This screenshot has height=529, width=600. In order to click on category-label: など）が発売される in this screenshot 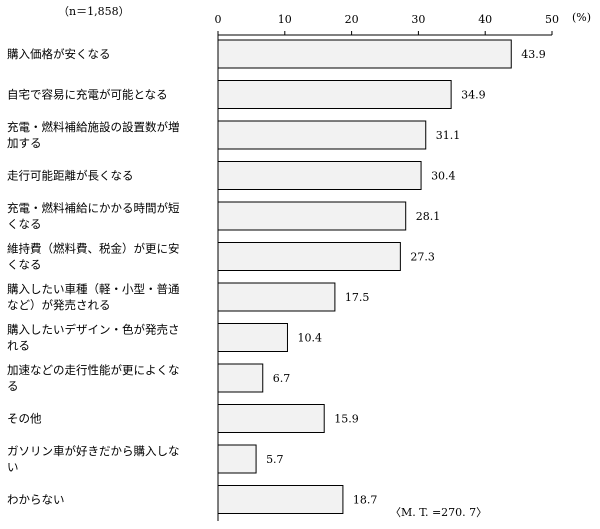, I will do `click(59, 305)`.